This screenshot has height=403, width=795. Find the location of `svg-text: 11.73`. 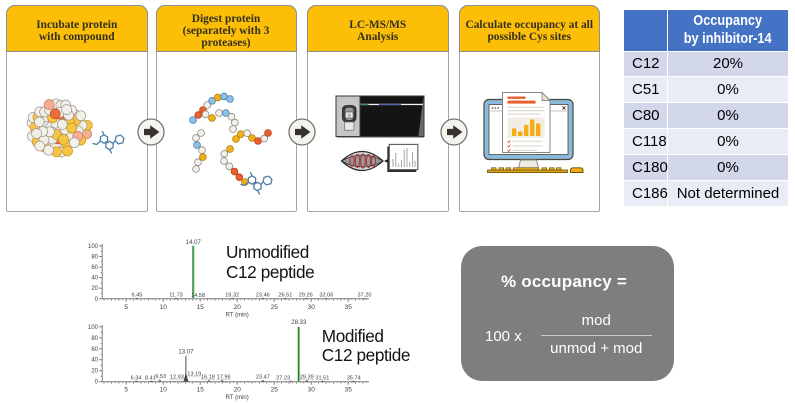

svg-text: 11.73 is located at coordinates (176, 295).